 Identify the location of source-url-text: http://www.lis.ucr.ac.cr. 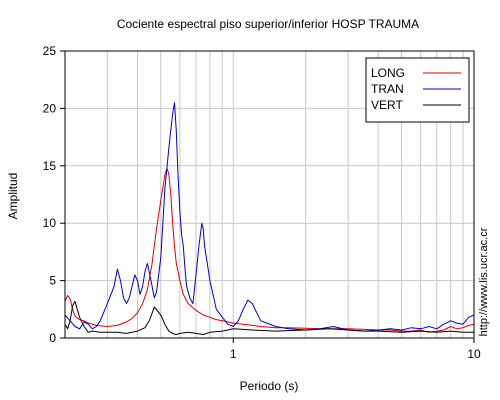
(484, 281).